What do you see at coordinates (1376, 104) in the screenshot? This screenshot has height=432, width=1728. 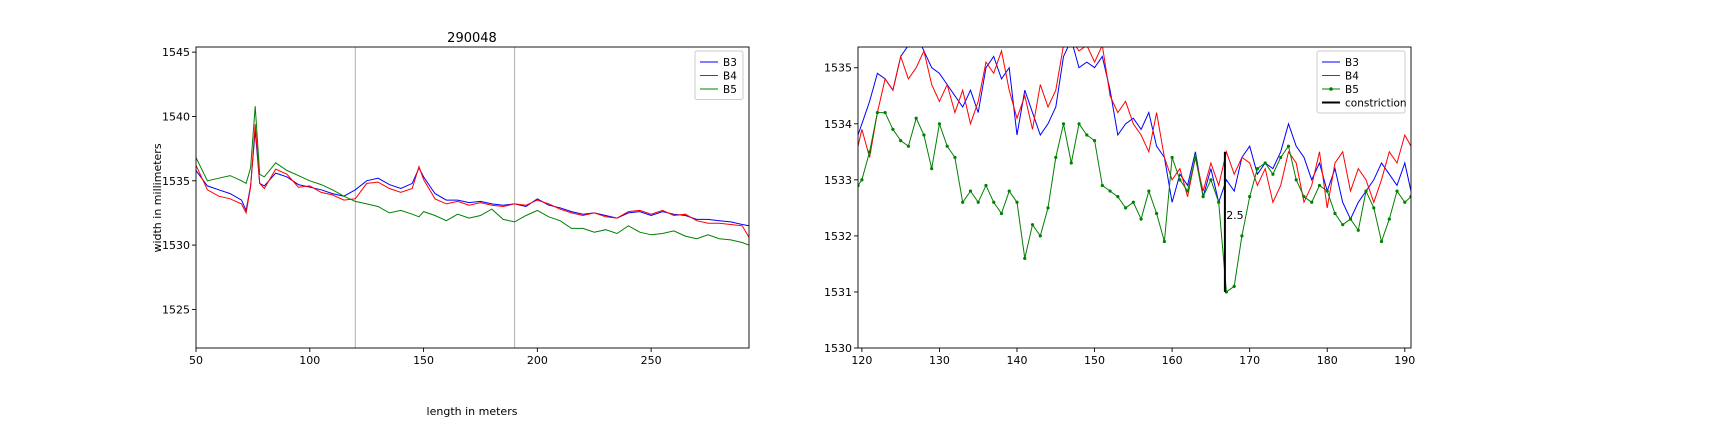 I see `legend-label-constriction: constriction` at bounding box center [1376, 104].